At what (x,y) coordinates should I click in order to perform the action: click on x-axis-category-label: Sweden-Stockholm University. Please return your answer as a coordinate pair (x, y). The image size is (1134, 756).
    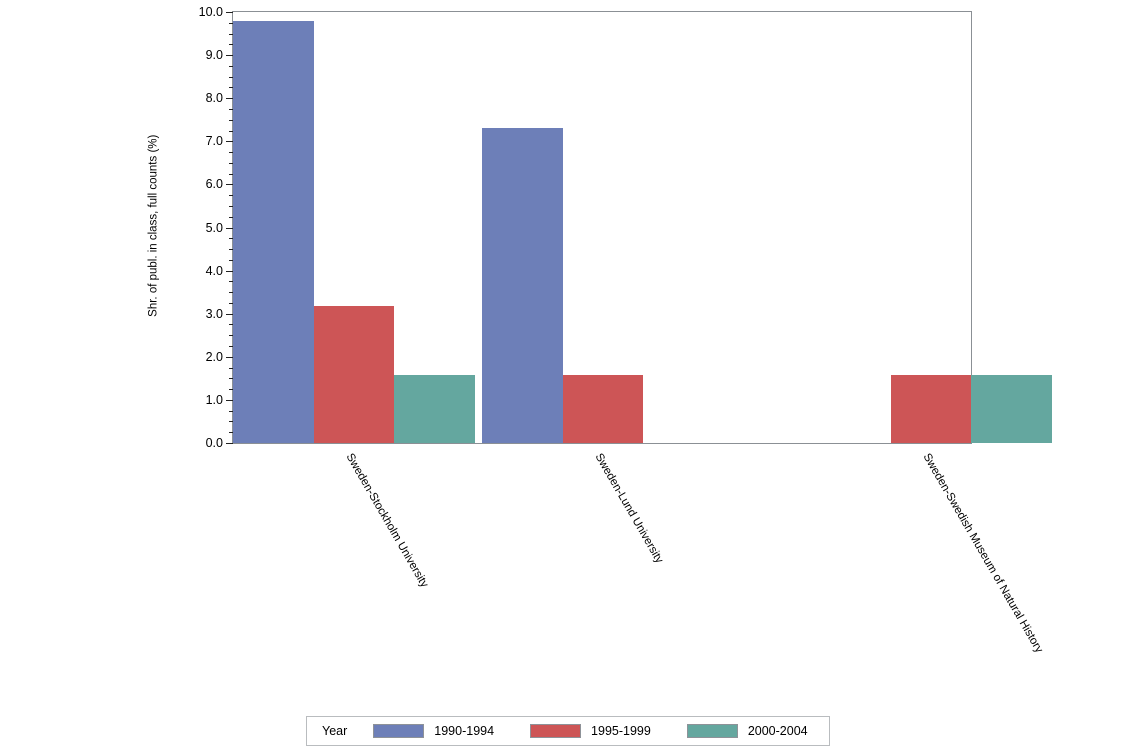
    Looking at the image, I should click on (386, 520).